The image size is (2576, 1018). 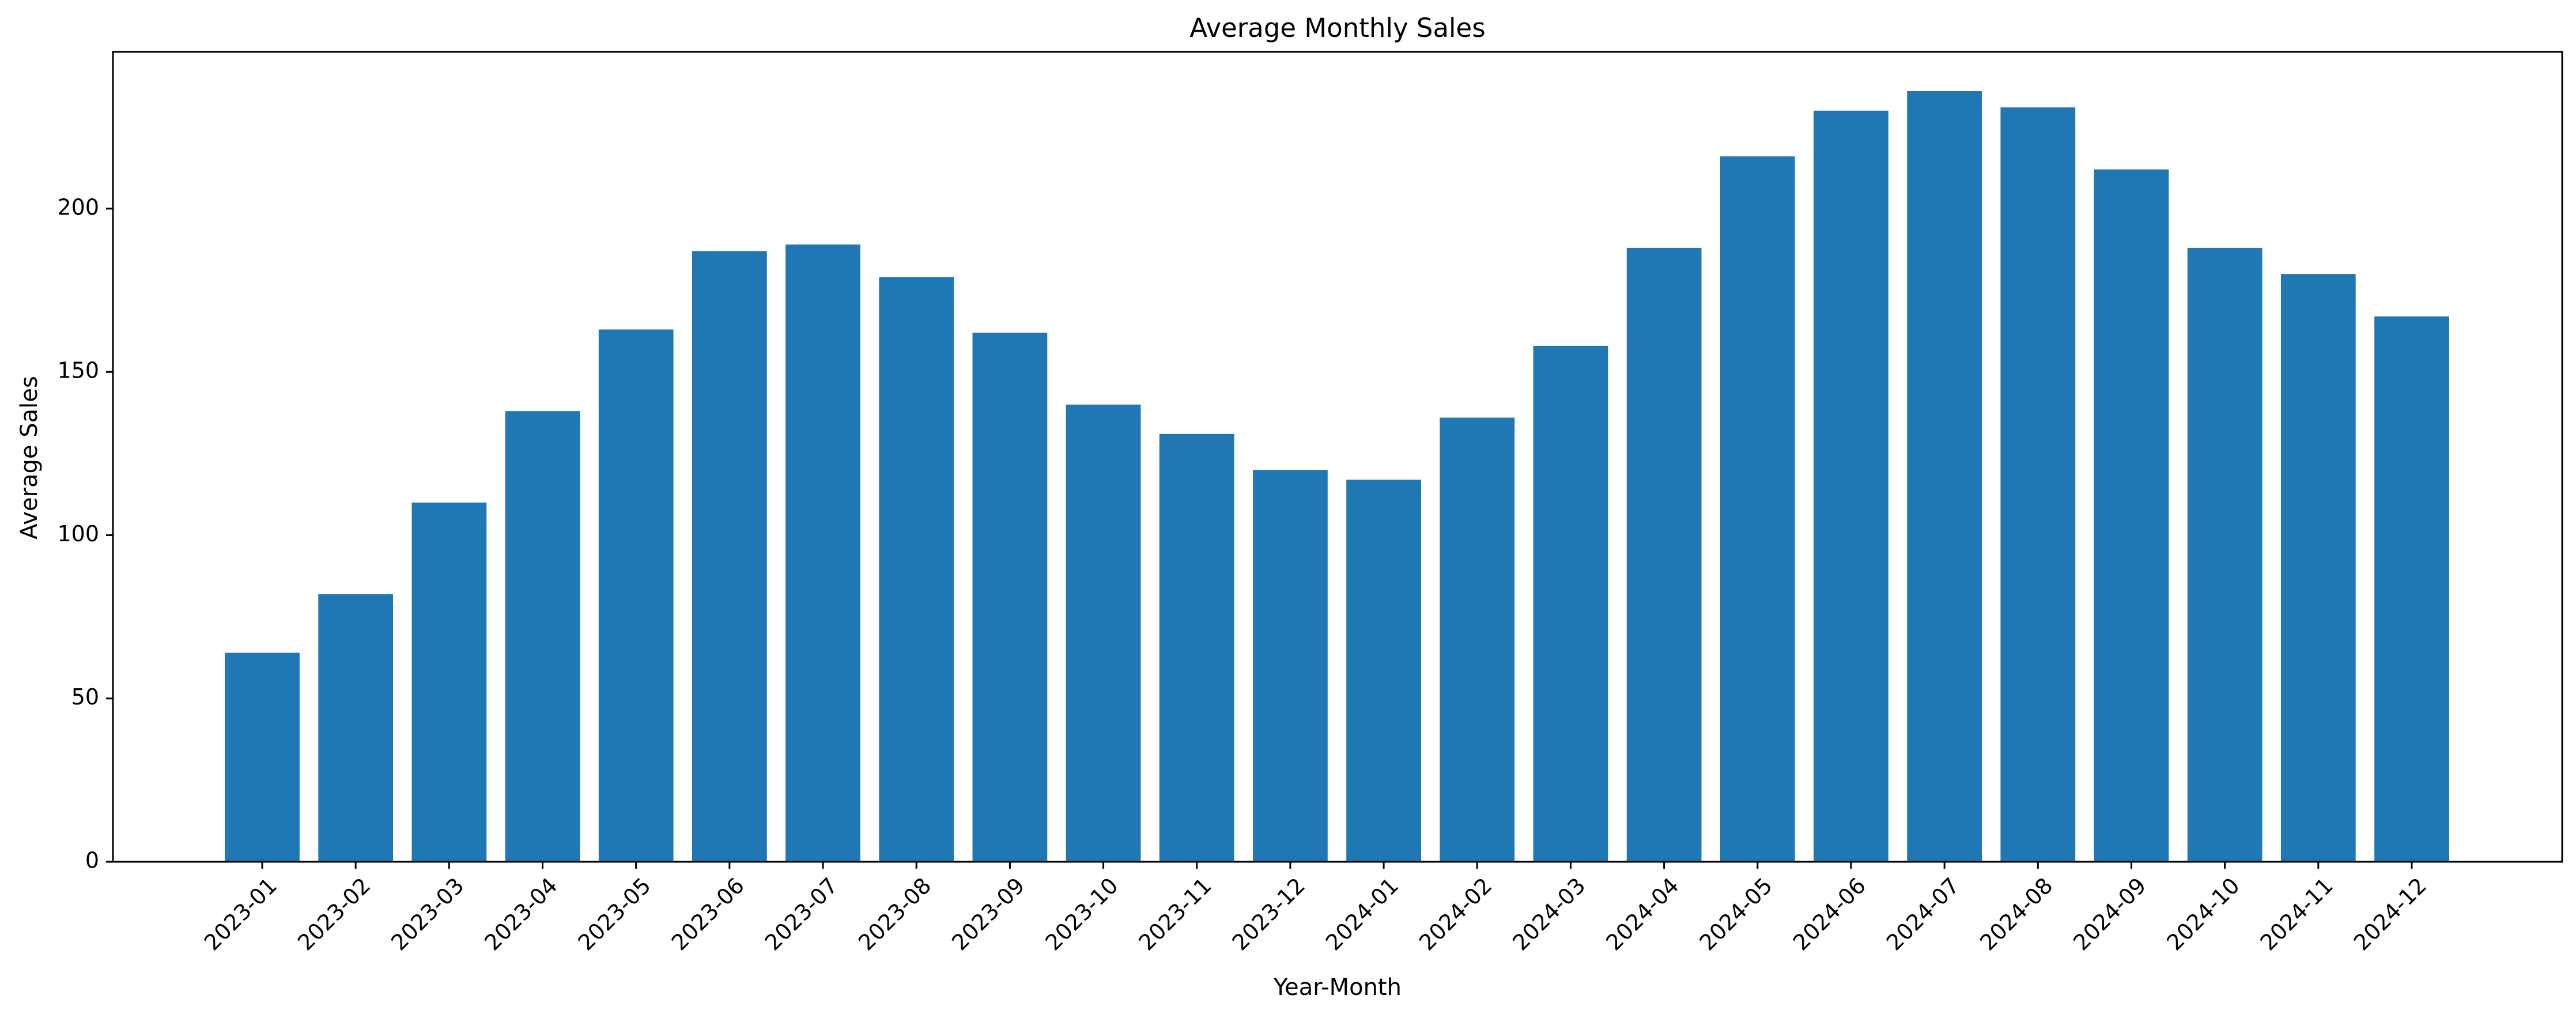 What do you see at coordinates (92, 860) in the screenshot?
I see `y-tick-label: 0` at bounding box center [92, 860].